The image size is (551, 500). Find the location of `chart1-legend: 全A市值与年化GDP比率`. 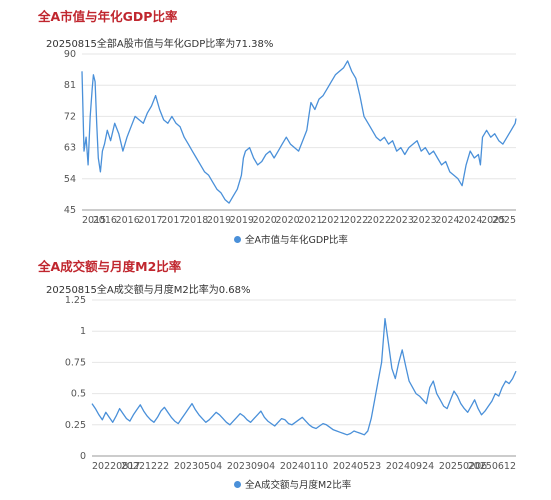

chart1-legend: 全A市值与年化GDP比率 is located at coordinates (291, 239).